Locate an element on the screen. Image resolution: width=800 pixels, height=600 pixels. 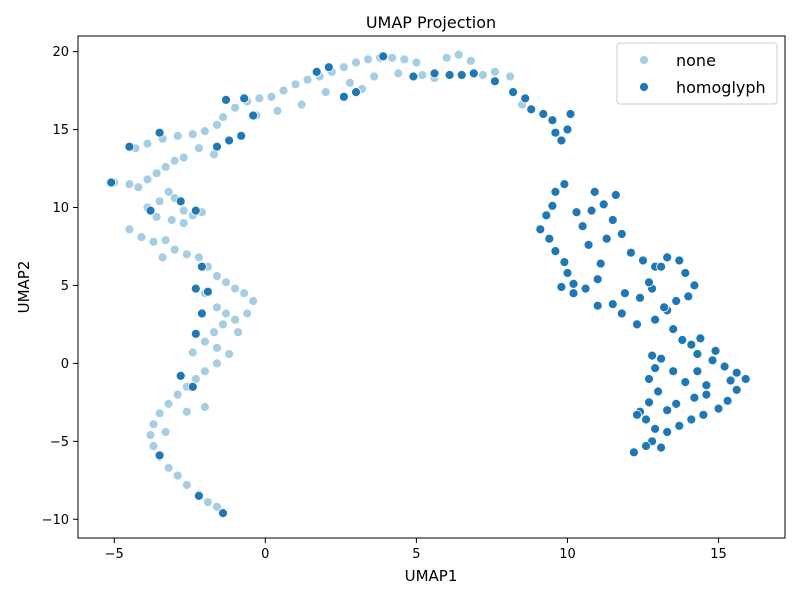
y-tick-label: 5 is located at coordinates (65, 286).